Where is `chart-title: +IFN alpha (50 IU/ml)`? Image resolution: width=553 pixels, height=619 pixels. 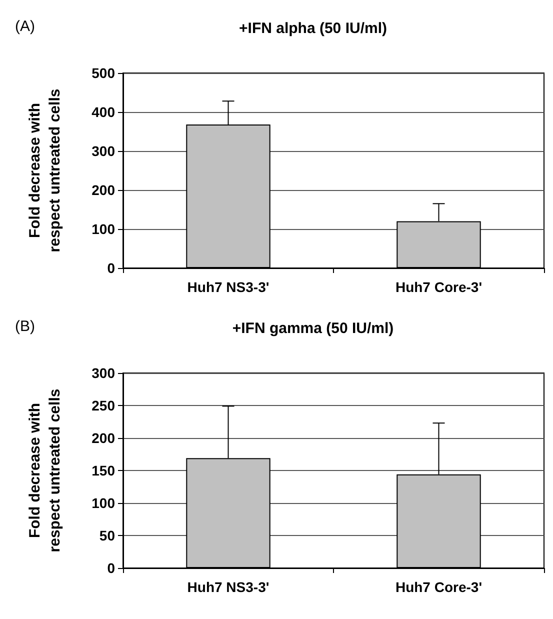
chart-title: +IFN alpha (50 IU/ml) is located at coordinates (313, 28).